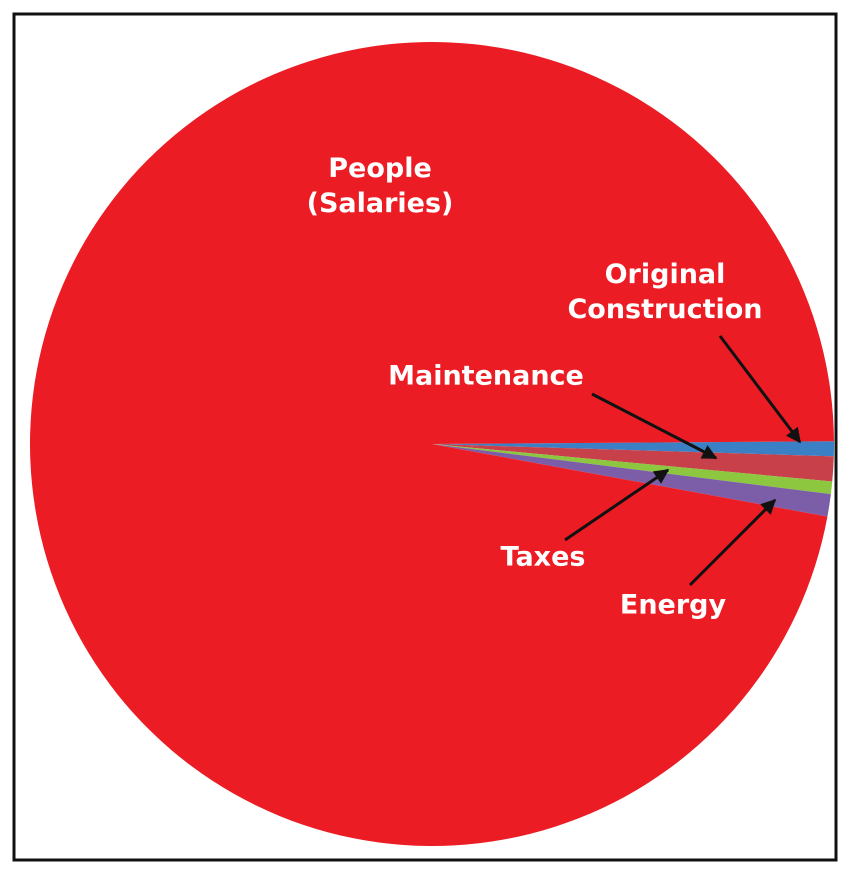 This screenshot has width=849, height=873. What do you see at coordinates (665, 291) in the screenshot?
I see `slice-label: Original Construction` at bounding box center [665, 291].